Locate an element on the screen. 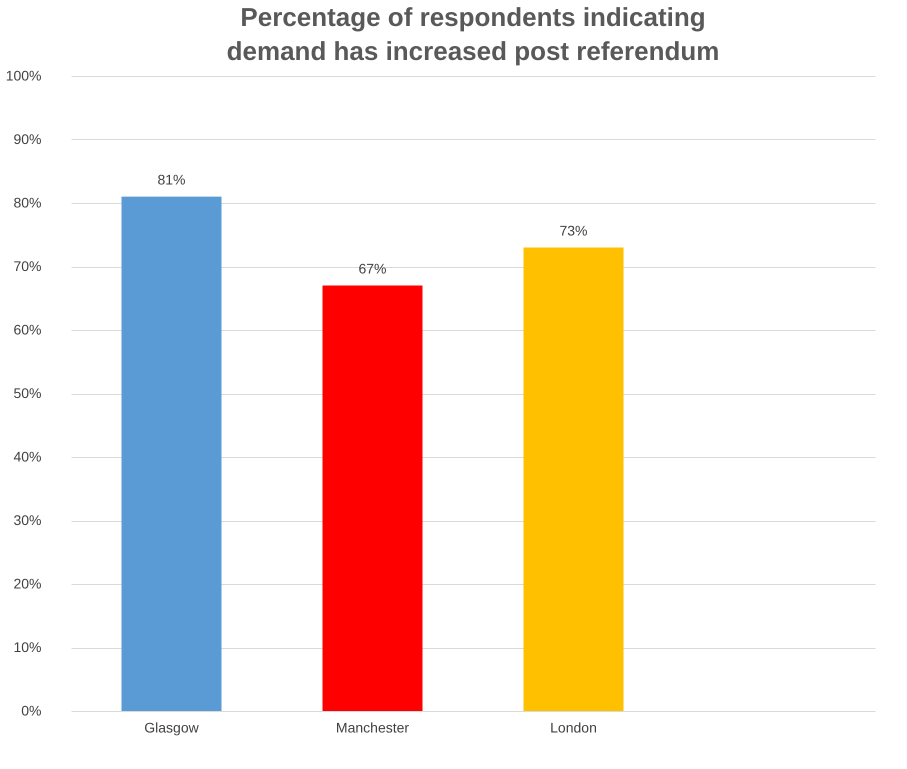 The image size is (907, 769). y-tick-label: 70% is located at coordinates (27, 266).